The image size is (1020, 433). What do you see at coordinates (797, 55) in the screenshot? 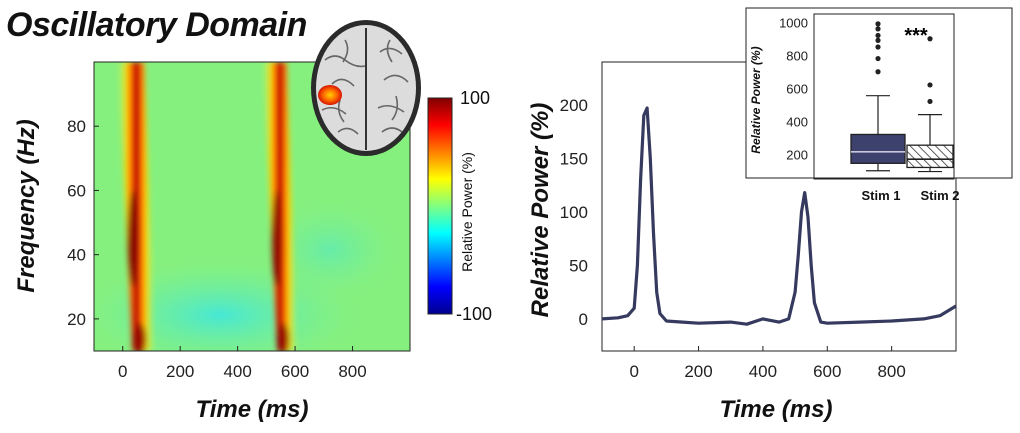
I see `box-plot-y-tick-label: 800` at bounding box center [797, 55].